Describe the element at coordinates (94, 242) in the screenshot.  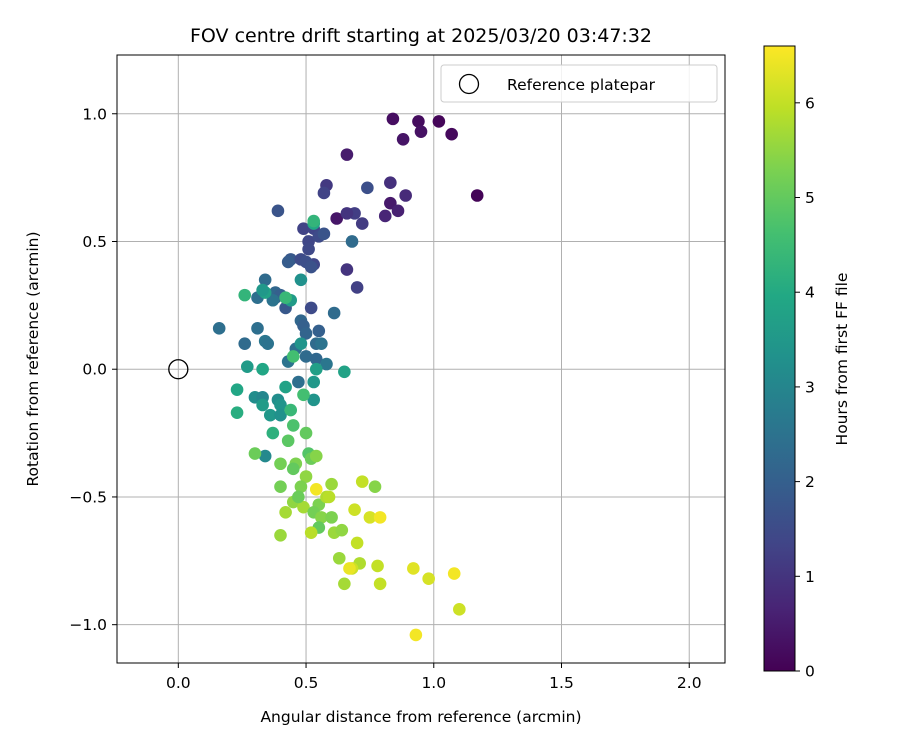
I see `y-tick-label: 0.5` at that location.